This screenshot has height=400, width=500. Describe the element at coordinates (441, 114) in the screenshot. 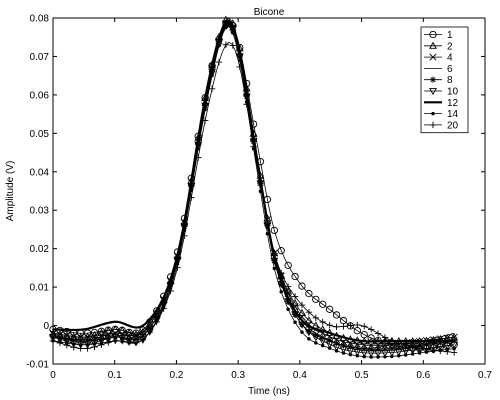

I see `legend-entry: 14` at that location.